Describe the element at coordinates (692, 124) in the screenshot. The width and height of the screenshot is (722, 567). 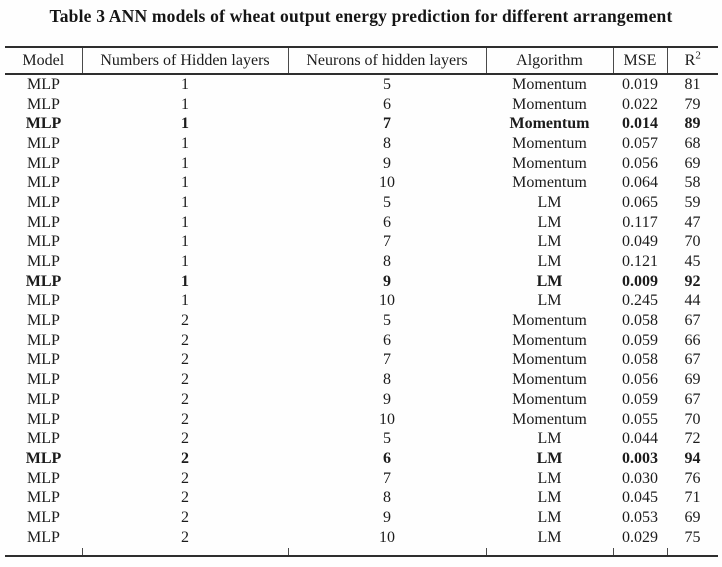
I see `cell-r2: 89` at that location.